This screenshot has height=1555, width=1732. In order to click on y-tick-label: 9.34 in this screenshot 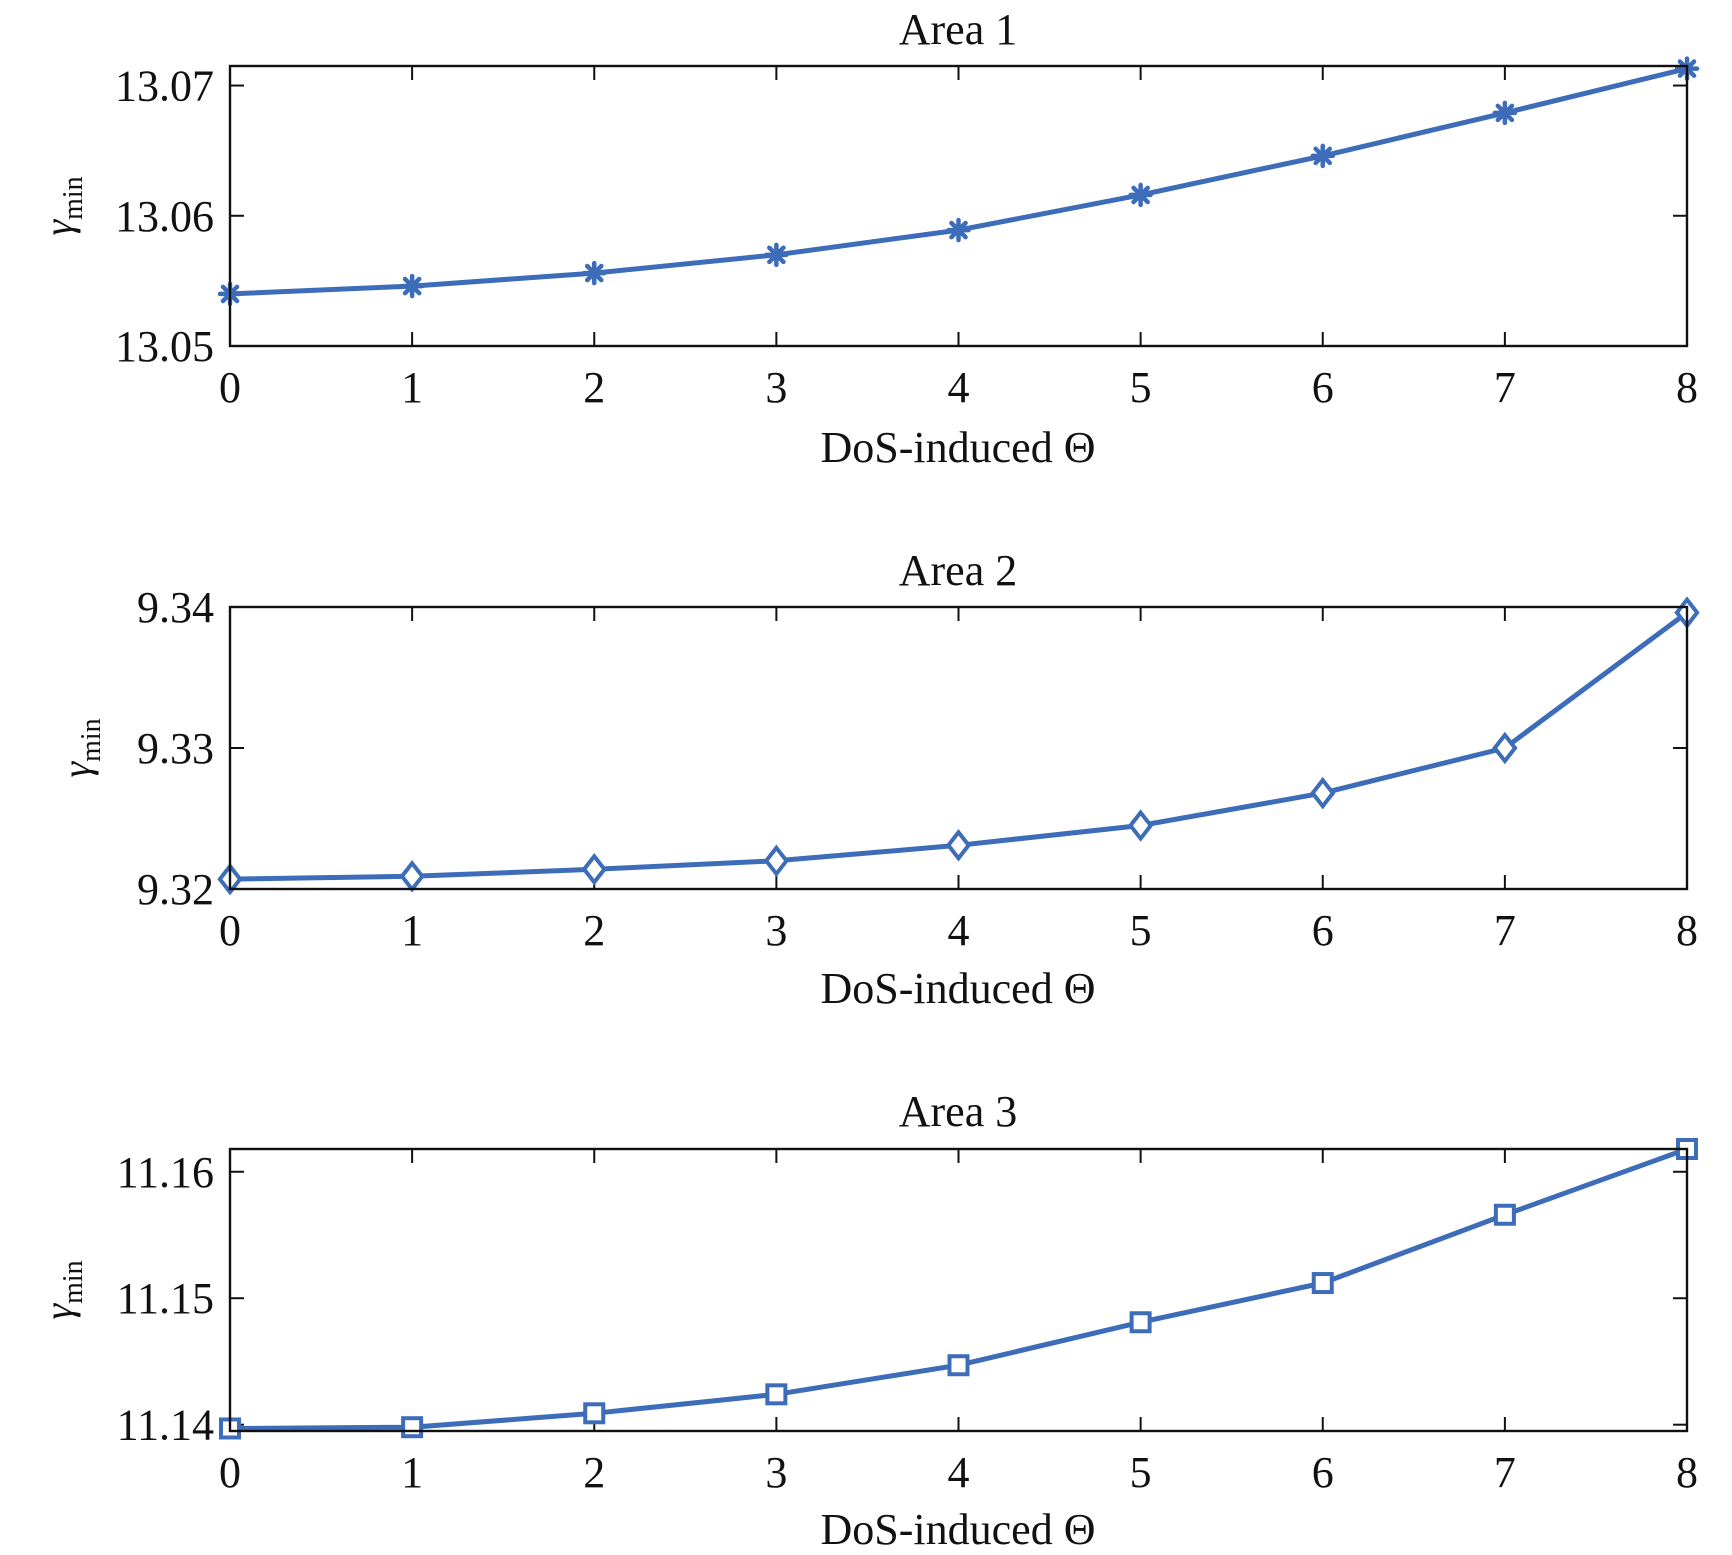, I will do `click(175, 607)`.